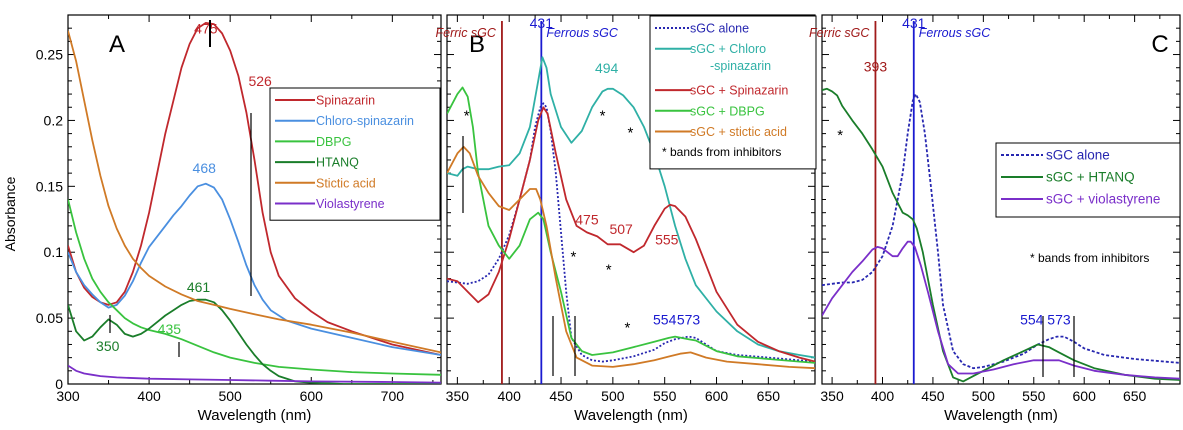  Describe the element at coordinates (108, 346) in the screenshot. I see `peak-label: 350` at that location.